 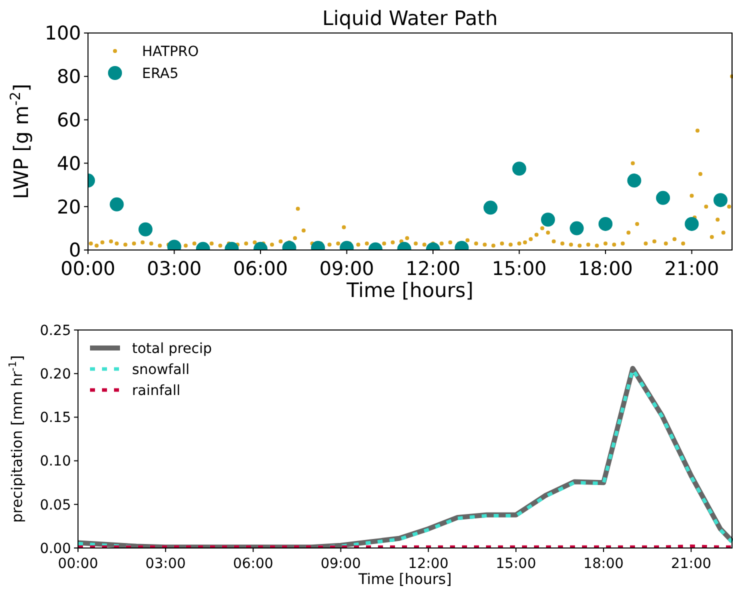 I want to click on y-tick-label: 60, so click(x=68, y=120).